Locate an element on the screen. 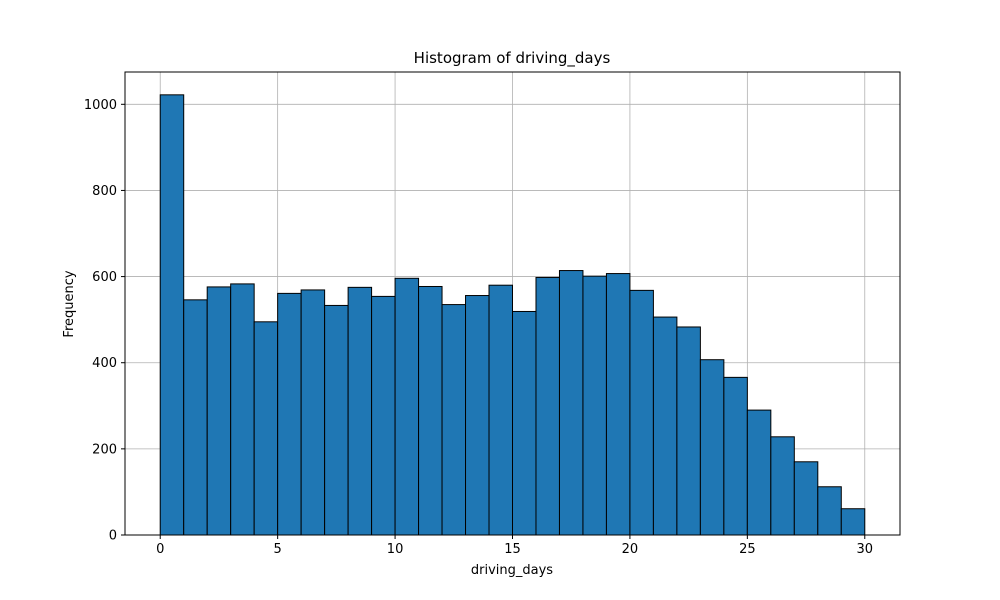  x-tick-label: 0 is located at coordinates (160, 549).